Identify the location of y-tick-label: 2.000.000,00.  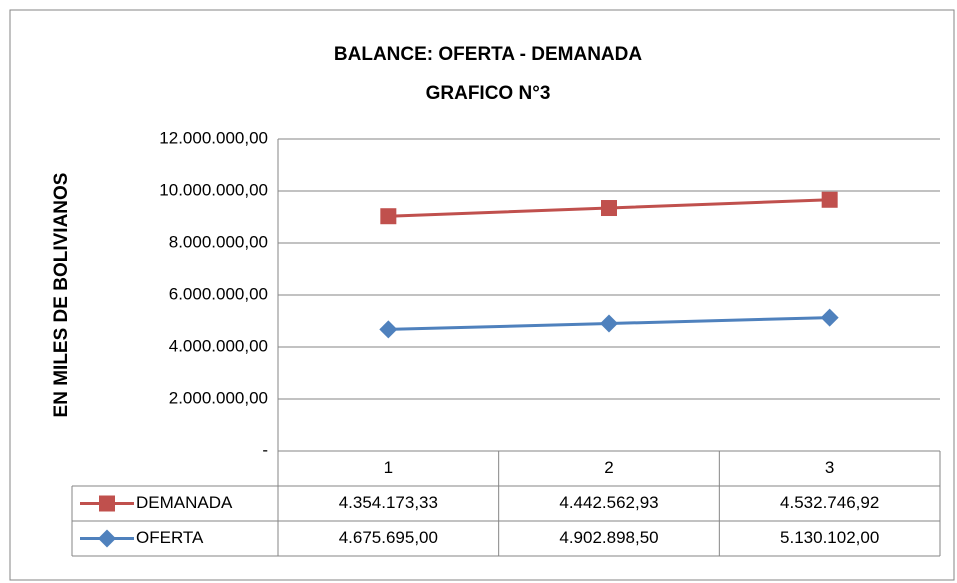
(218, 397).